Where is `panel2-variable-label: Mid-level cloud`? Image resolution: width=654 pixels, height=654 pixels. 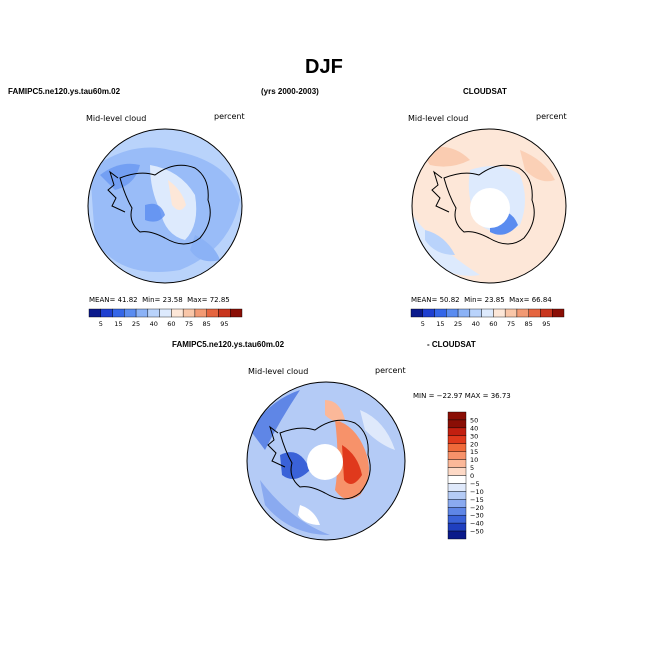
panel2-variable-label: Mid-level cloud is located at coordinates (438, 118).